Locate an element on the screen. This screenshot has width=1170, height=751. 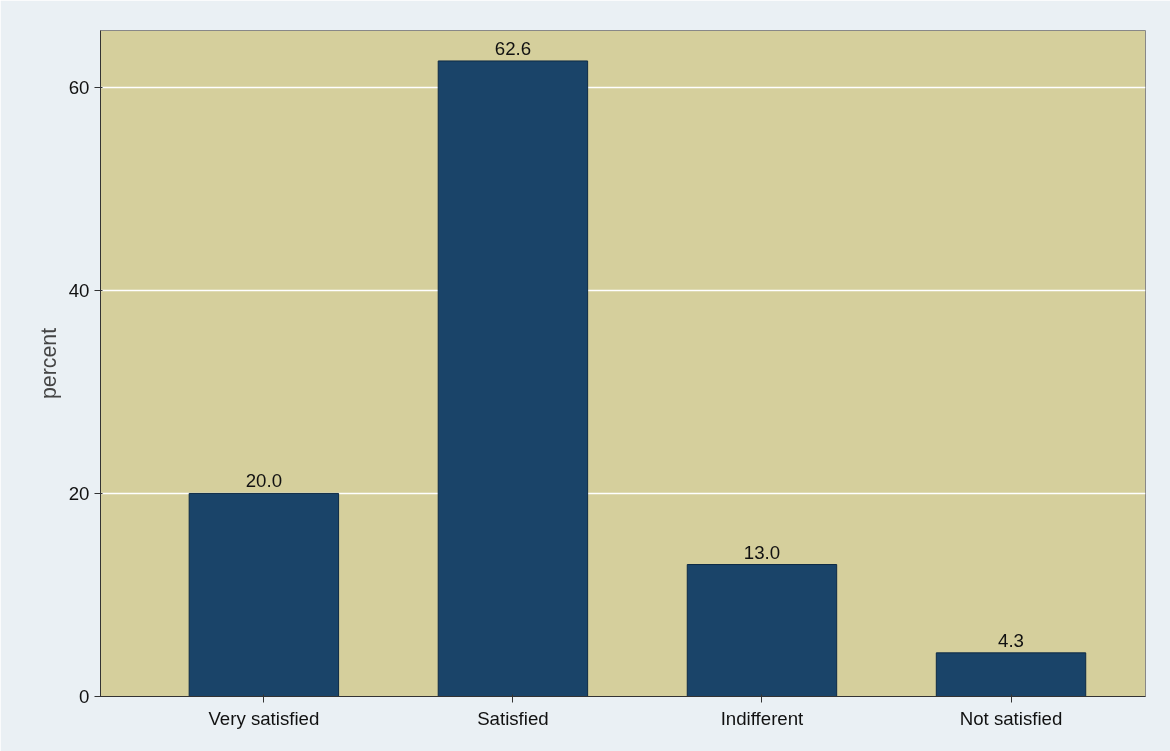
x-tick-label: Satisfied is located at coordinates (513, 718).